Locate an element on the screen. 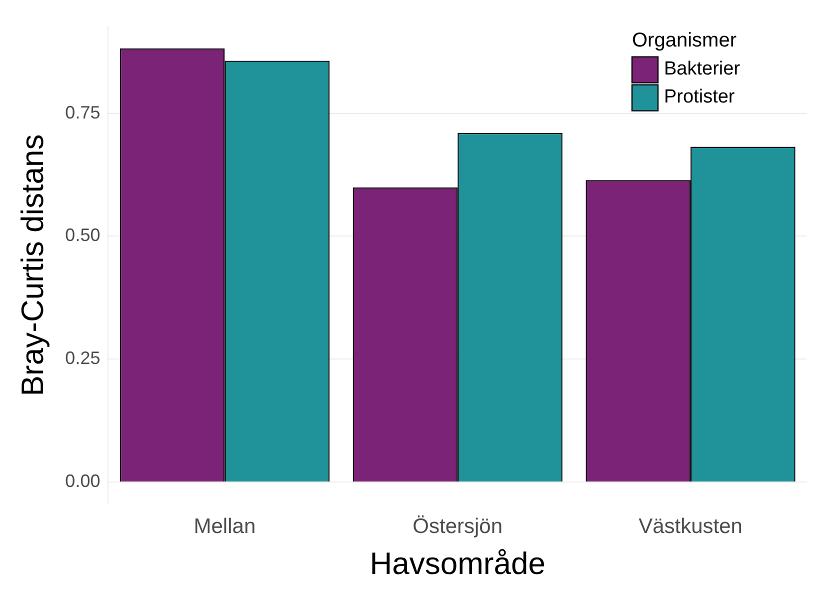 The image size is (835, 600). y-tick-label: 0.00 is located at coordinates (82, 480).